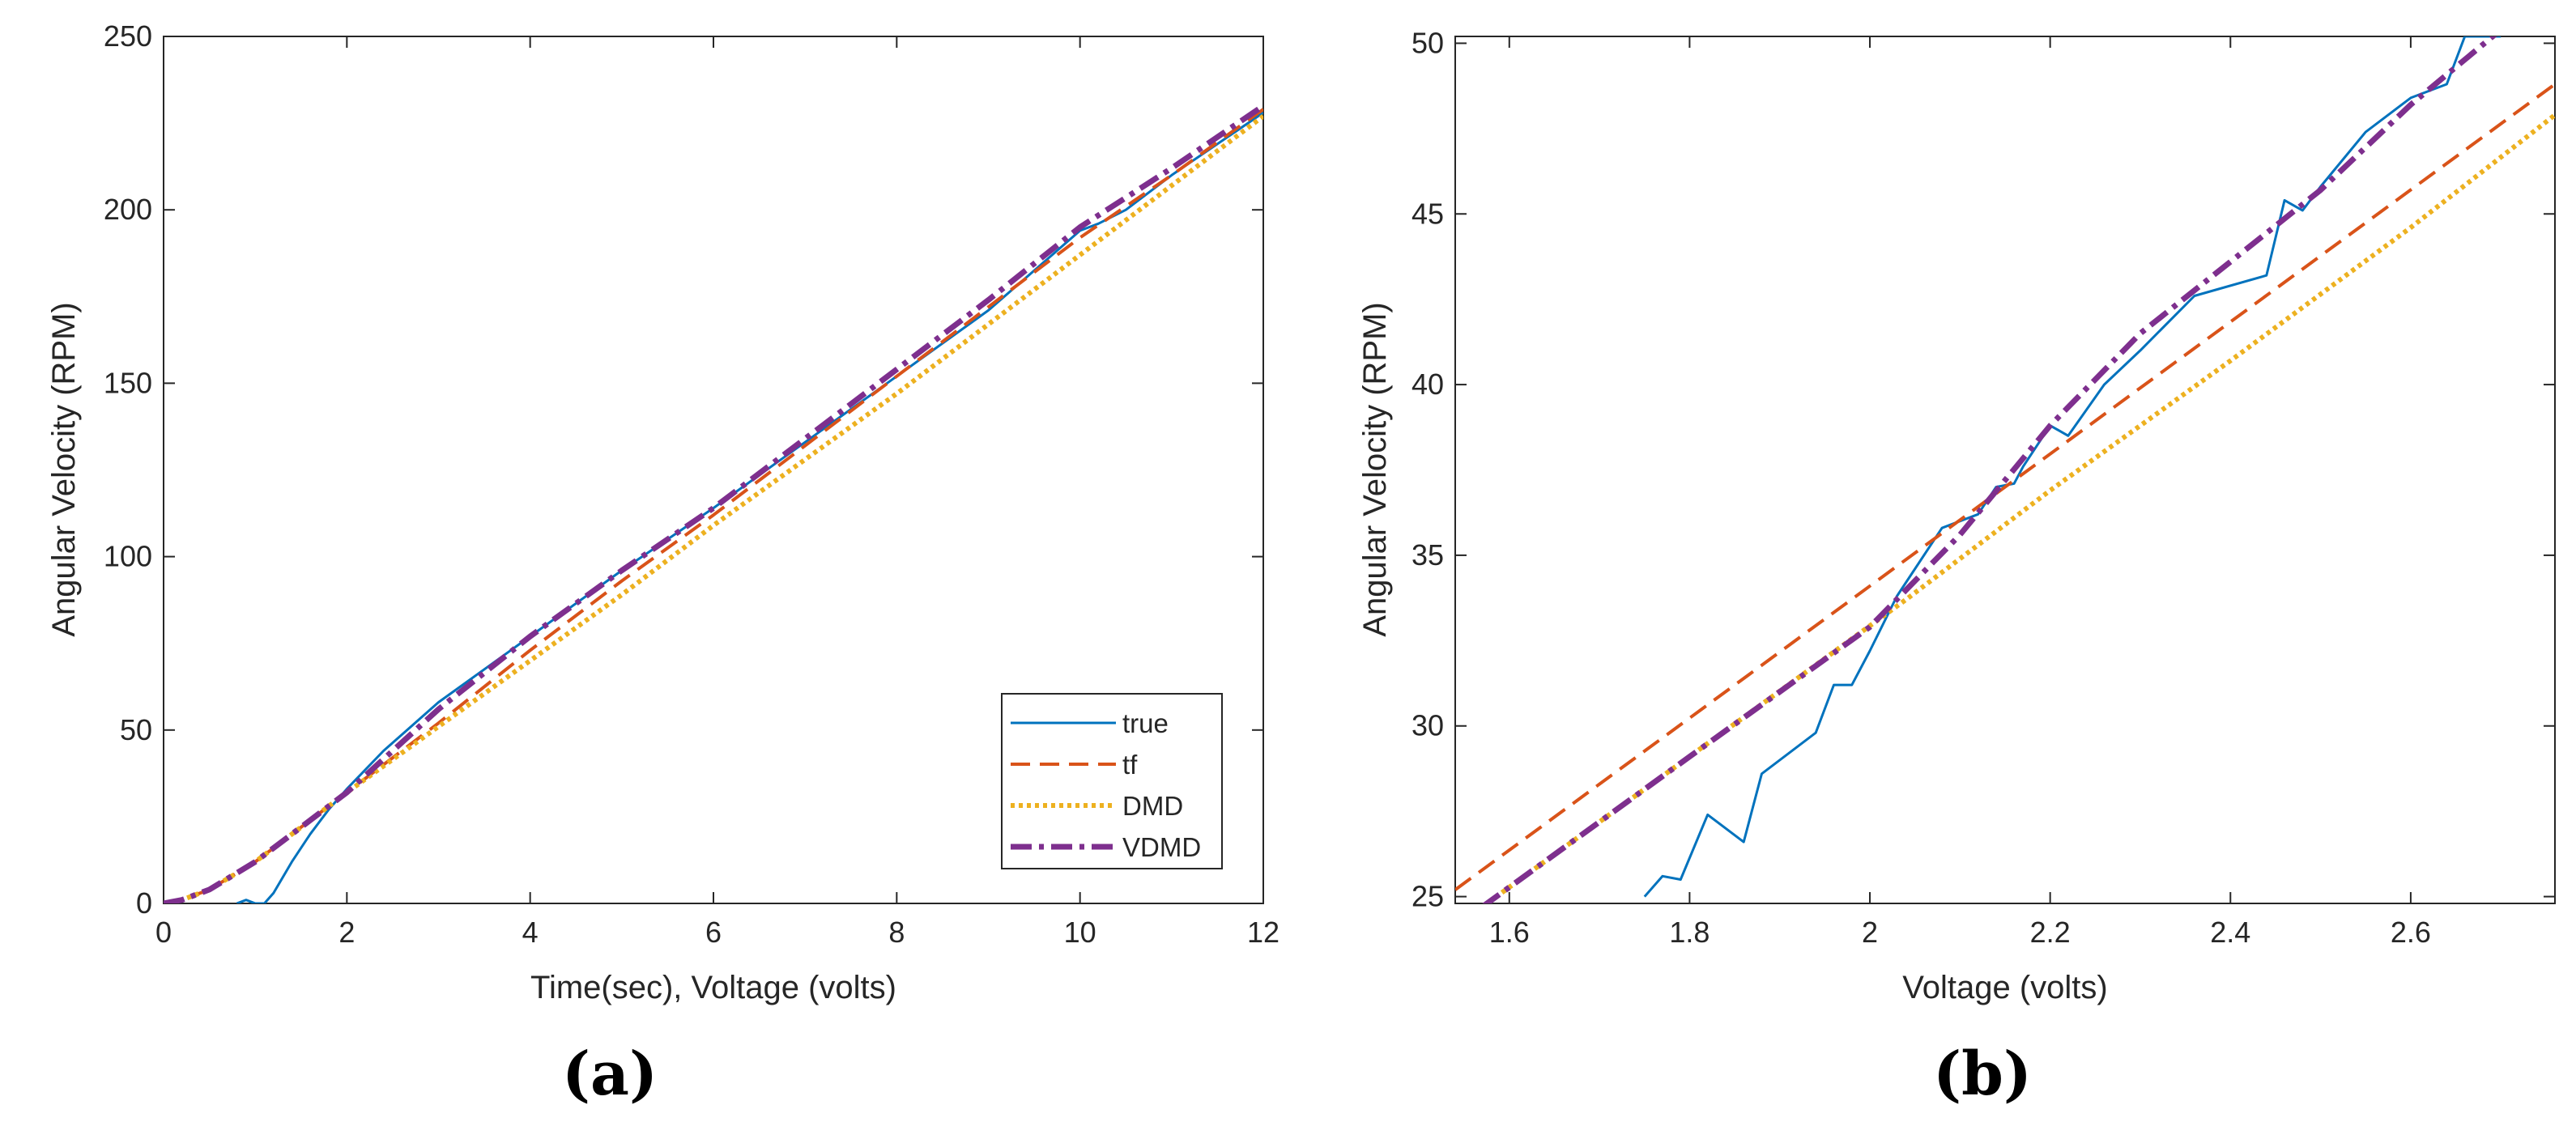 This screenshot has width=2576, height=1122. Describe the element at coordinates (1145, 723) in the screenshot. I see `legend-label-true: true` at that location.